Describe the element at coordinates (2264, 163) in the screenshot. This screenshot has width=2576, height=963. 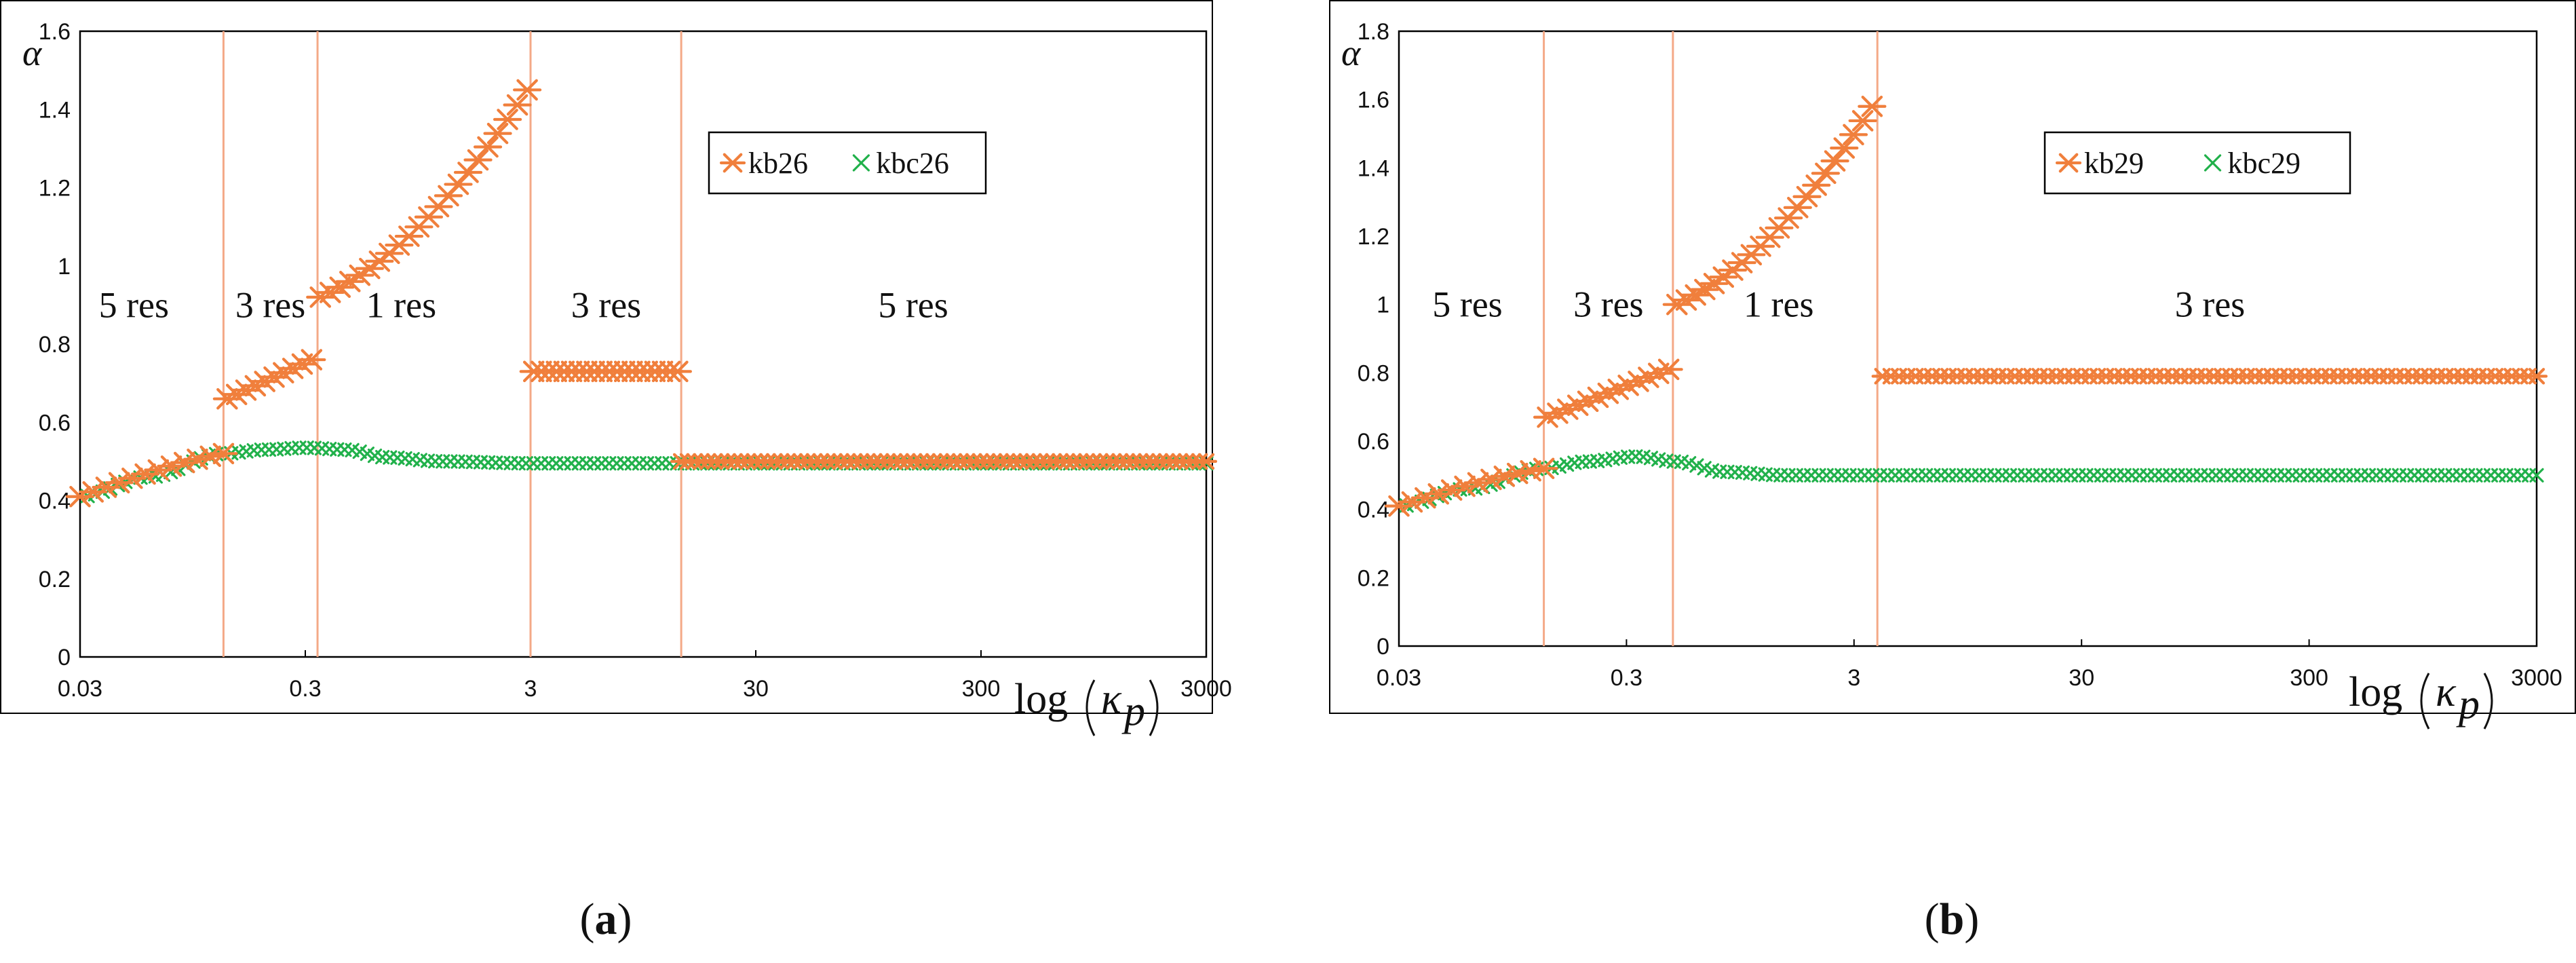
I see `legend-label-kbc29: kbc29` at that location.